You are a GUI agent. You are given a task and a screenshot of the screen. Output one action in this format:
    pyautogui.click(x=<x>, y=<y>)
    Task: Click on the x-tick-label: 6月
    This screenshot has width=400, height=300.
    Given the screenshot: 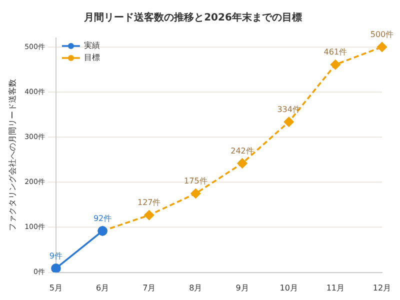 What is the action you would take?
    pyautogui.click(x=103, y=287)
    